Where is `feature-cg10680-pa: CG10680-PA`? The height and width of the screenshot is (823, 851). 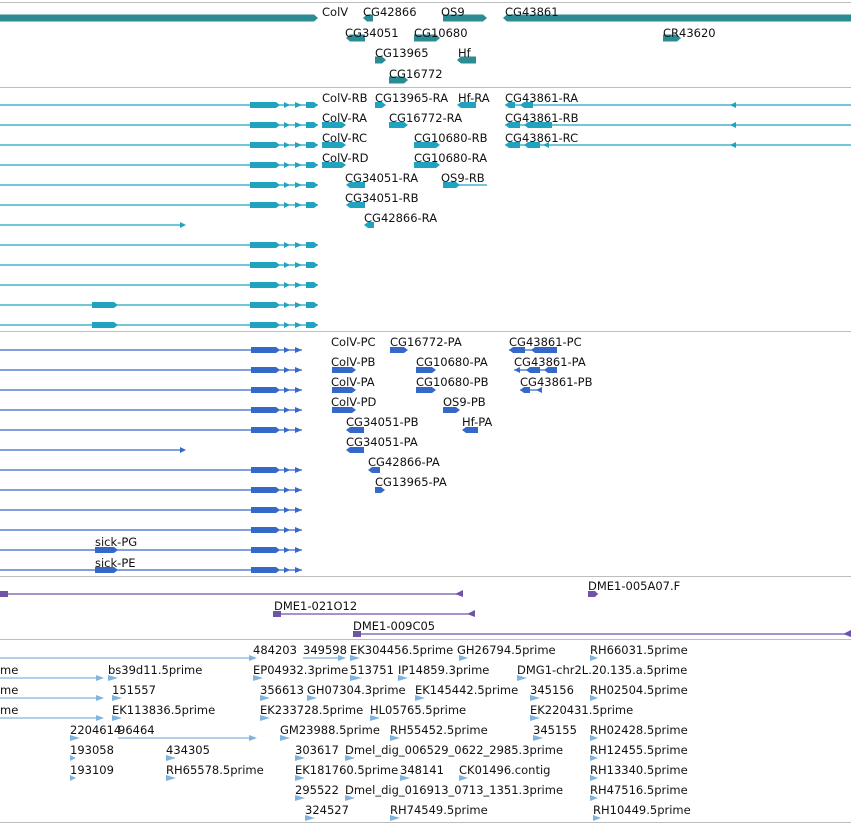 feature-cg10680-pa: CG10680-PA is located at coordinates (452, 364).